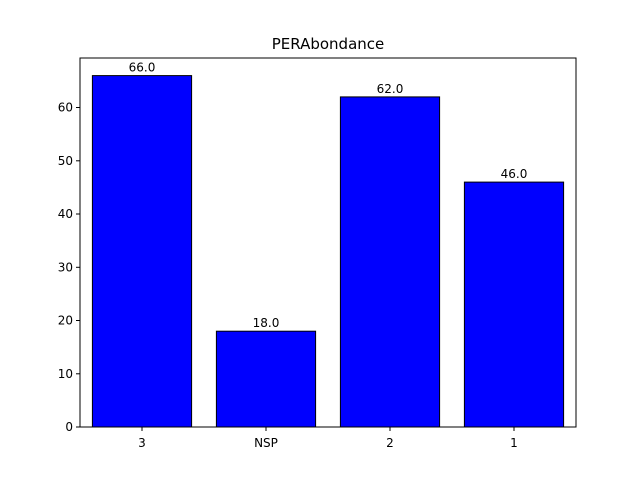 The height and width of the screenshot is (480, 640). Describe the element at coordinates (142, 443) in the screenshot. I see `x-tick-label-3: 3` at that location.